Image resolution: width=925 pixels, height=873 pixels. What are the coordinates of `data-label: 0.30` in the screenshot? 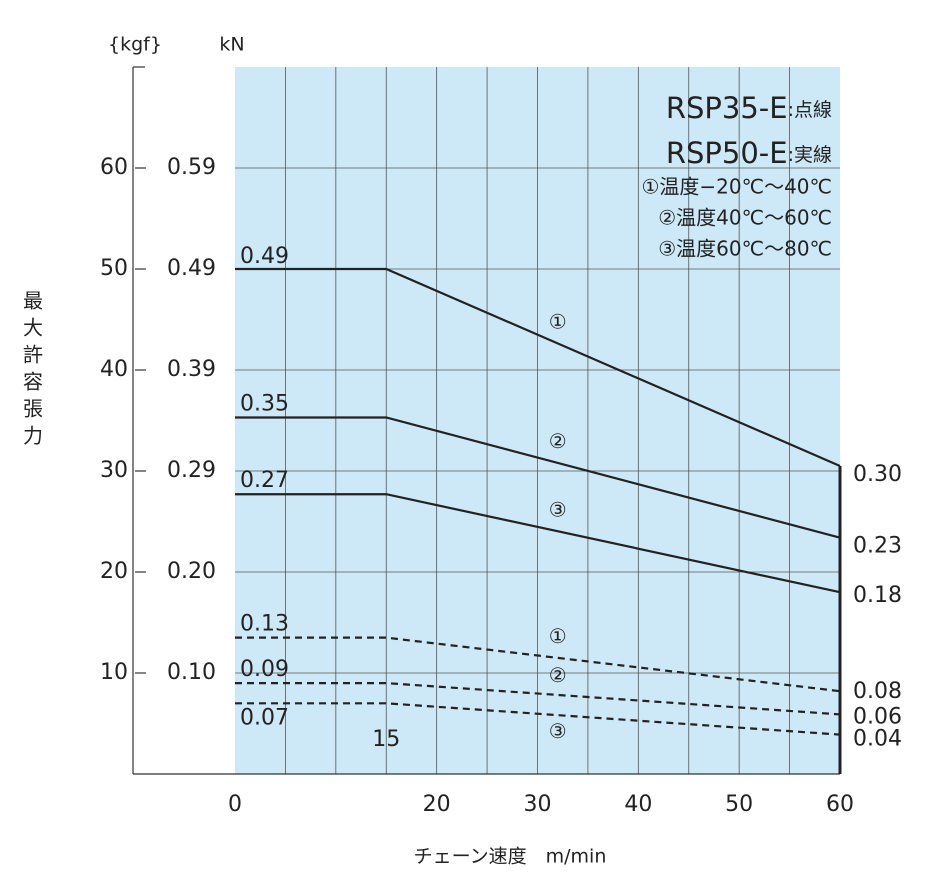 It's located at (877, 474).